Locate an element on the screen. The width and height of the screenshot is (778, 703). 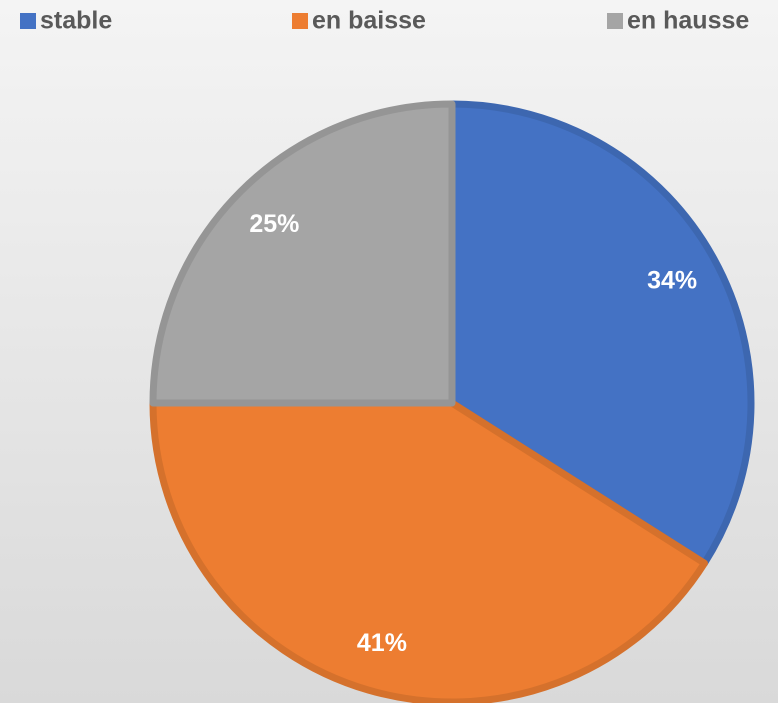
slice-label: 41% is located at coordinates (382, 643).